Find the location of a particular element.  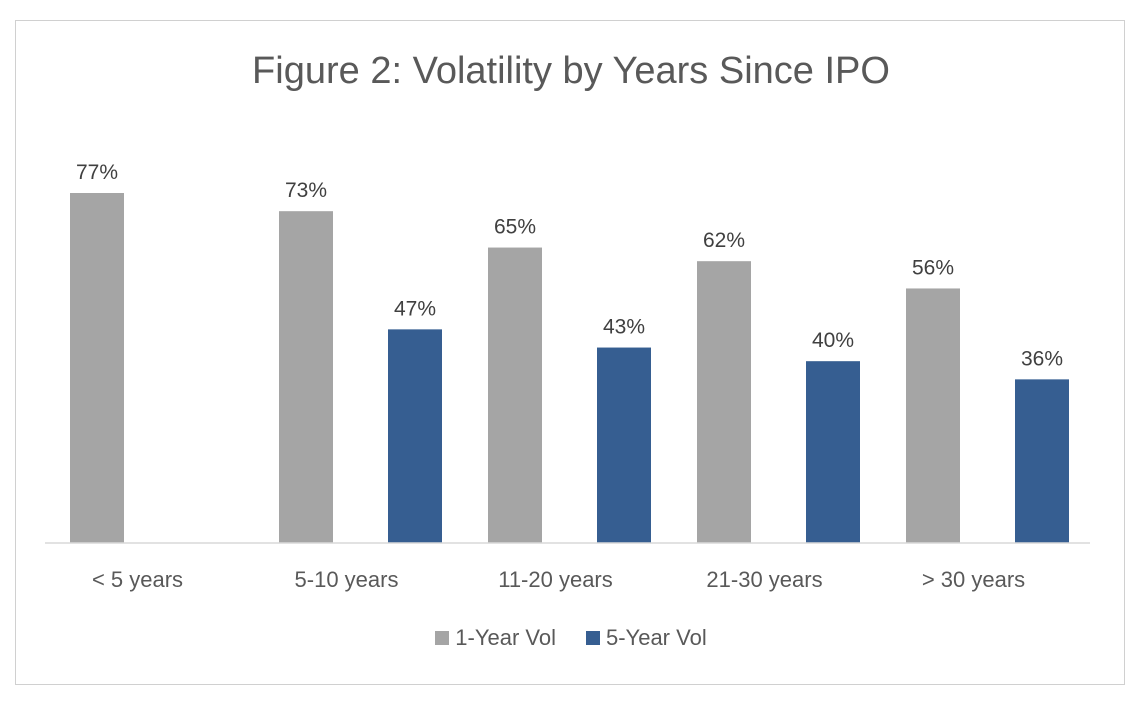

bar-1-year-vol-5-10-years is located at coordinates (306, 377).